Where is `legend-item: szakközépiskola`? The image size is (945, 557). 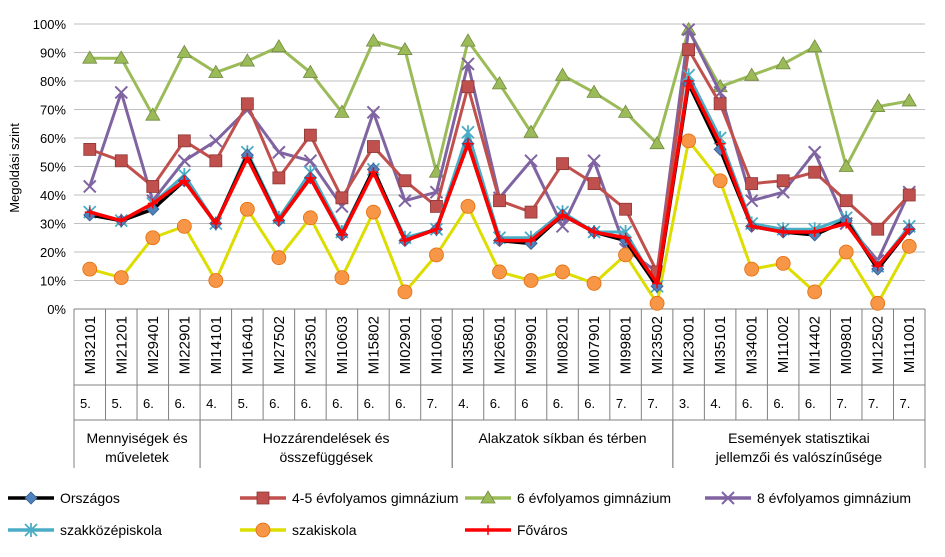
legend-item: szakközépiskola is located at coordinates (85, 530).